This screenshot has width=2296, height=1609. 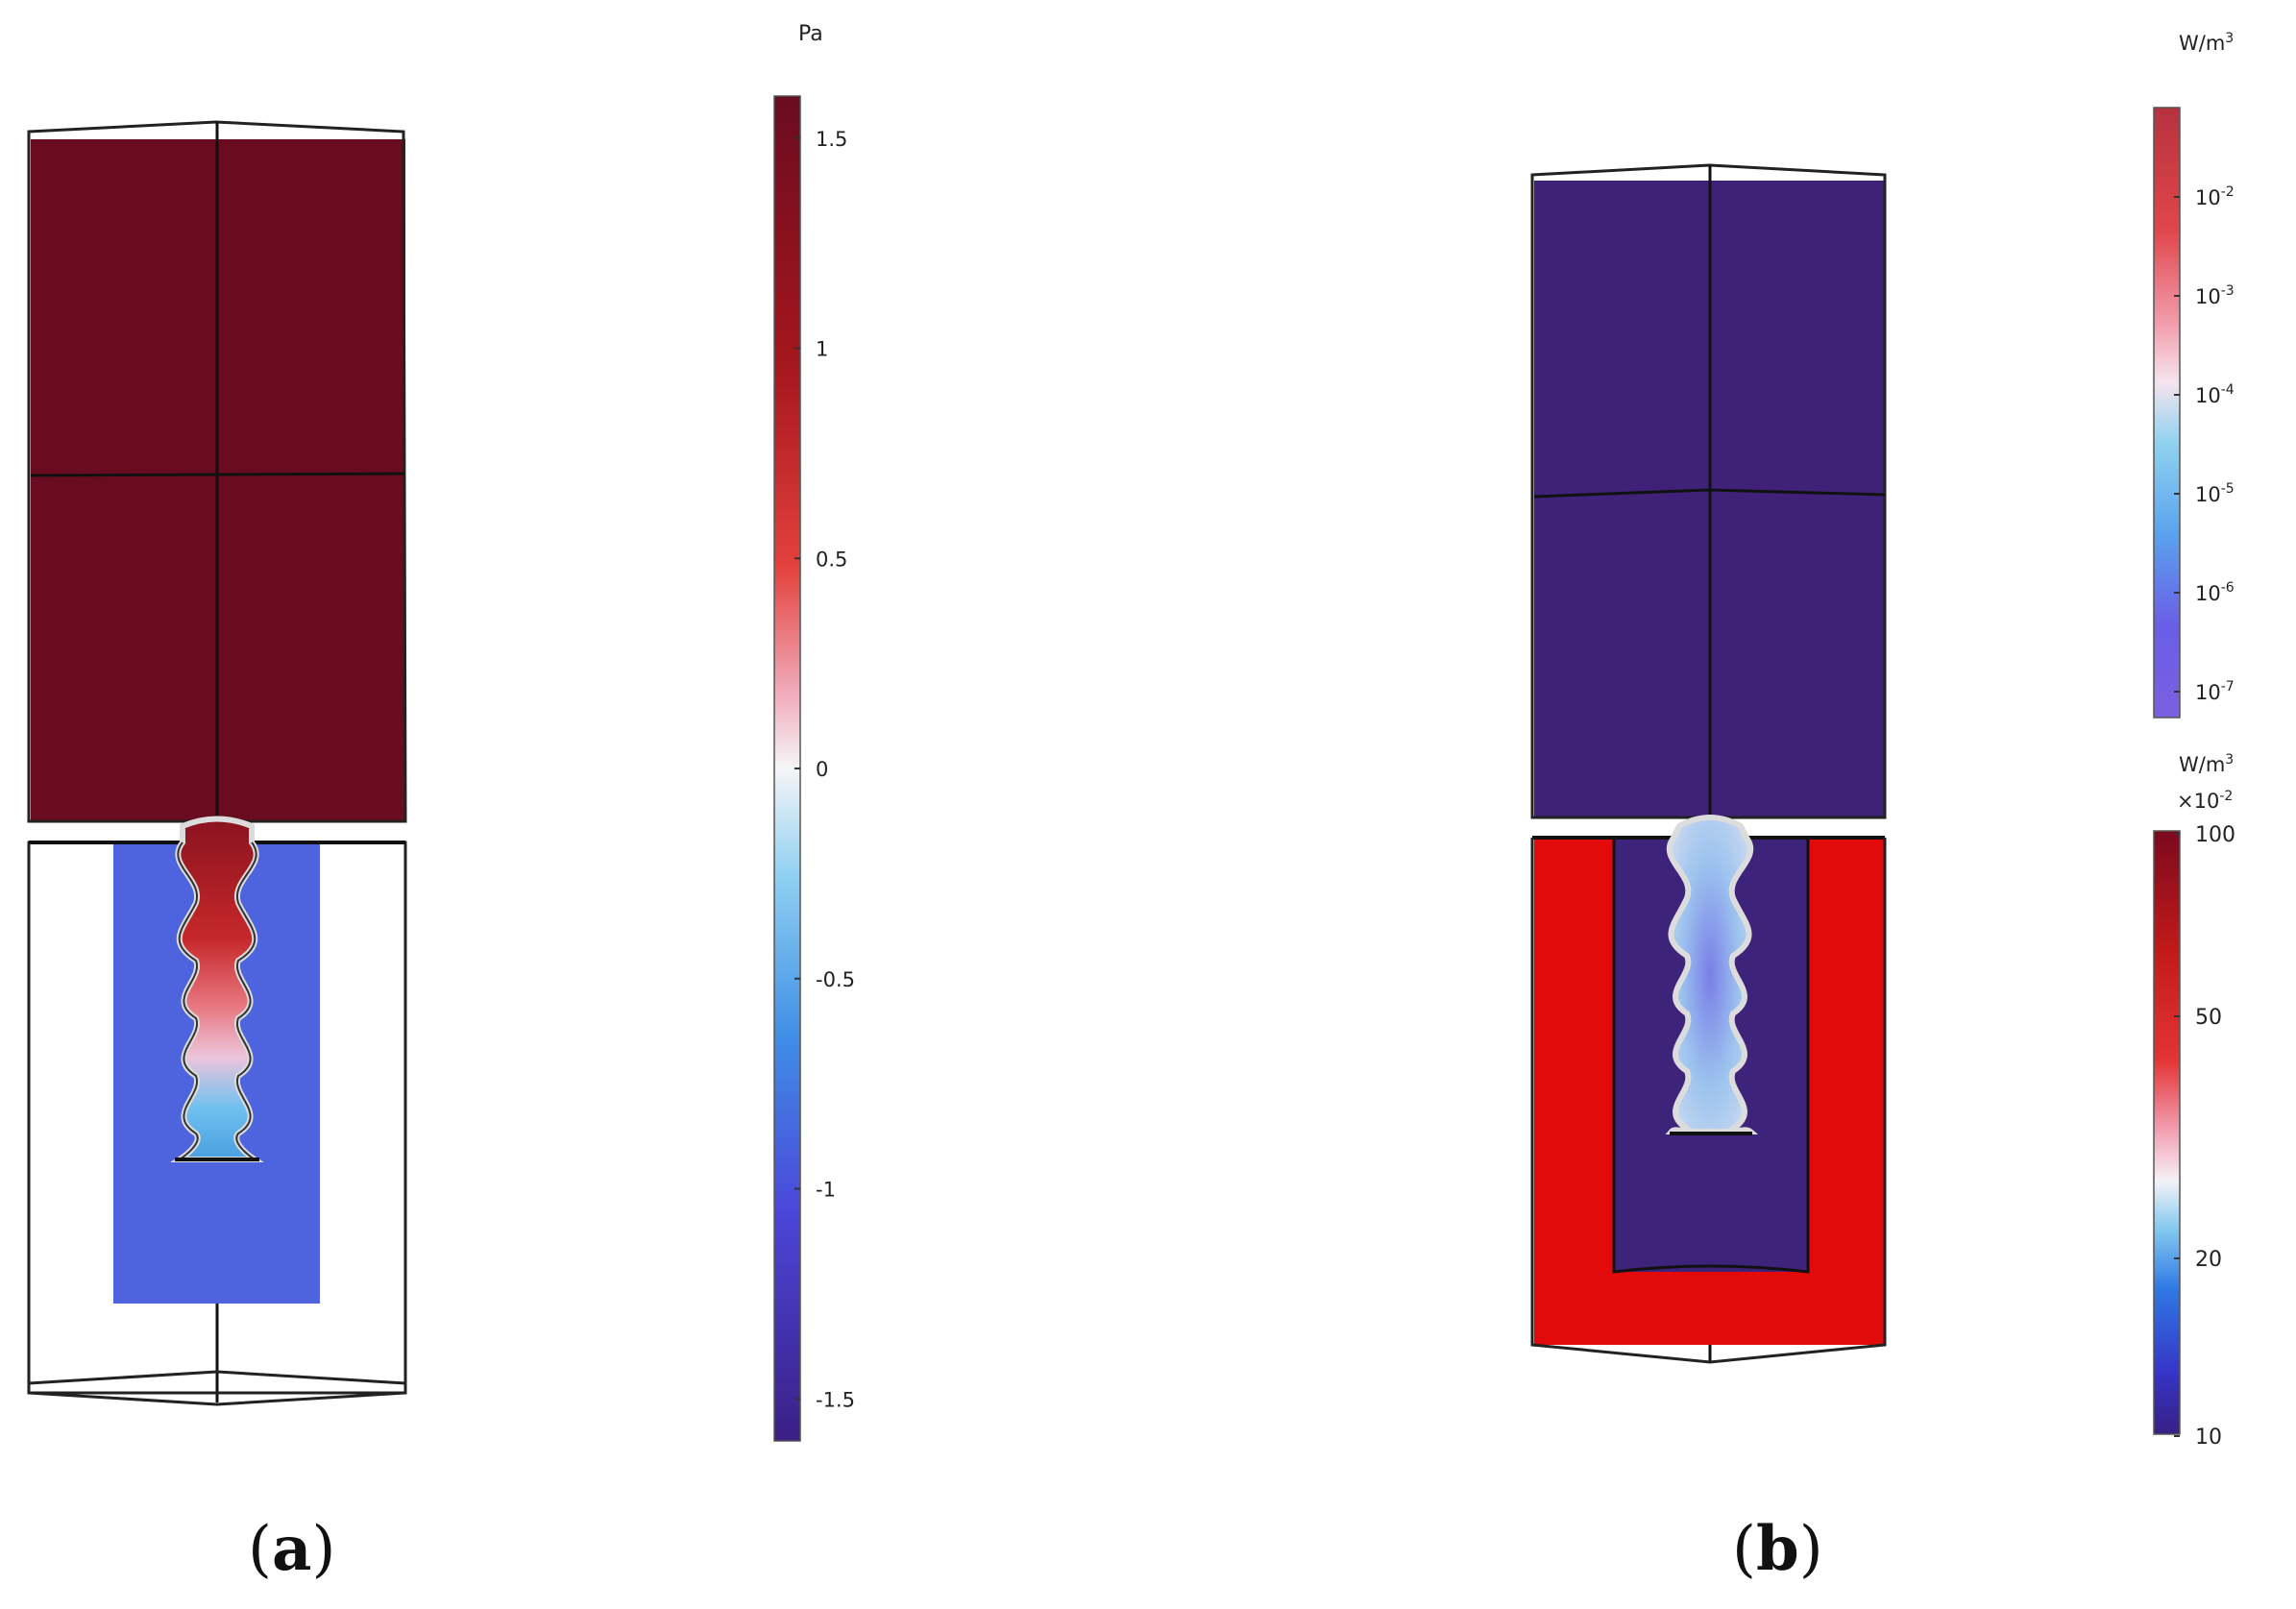 I want to click on colorbar-b-top-tick-label: 10⁻⁶, so click(x=2215, y=592).